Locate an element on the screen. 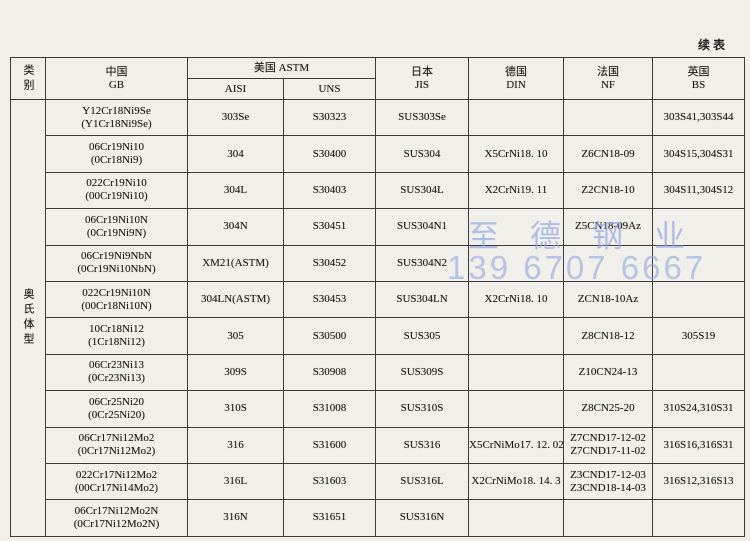  col-header-france-nf: 法国 NF is located at coordinates (608, 78).